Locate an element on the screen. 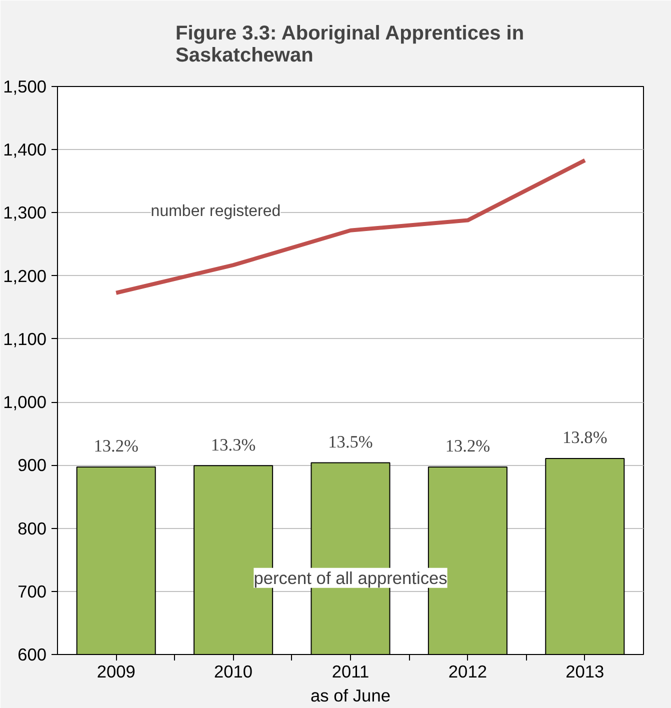 The width and height of the screenshot is (671, 708). y-tick-label: 1,500 is located at coordinates (25, 86).